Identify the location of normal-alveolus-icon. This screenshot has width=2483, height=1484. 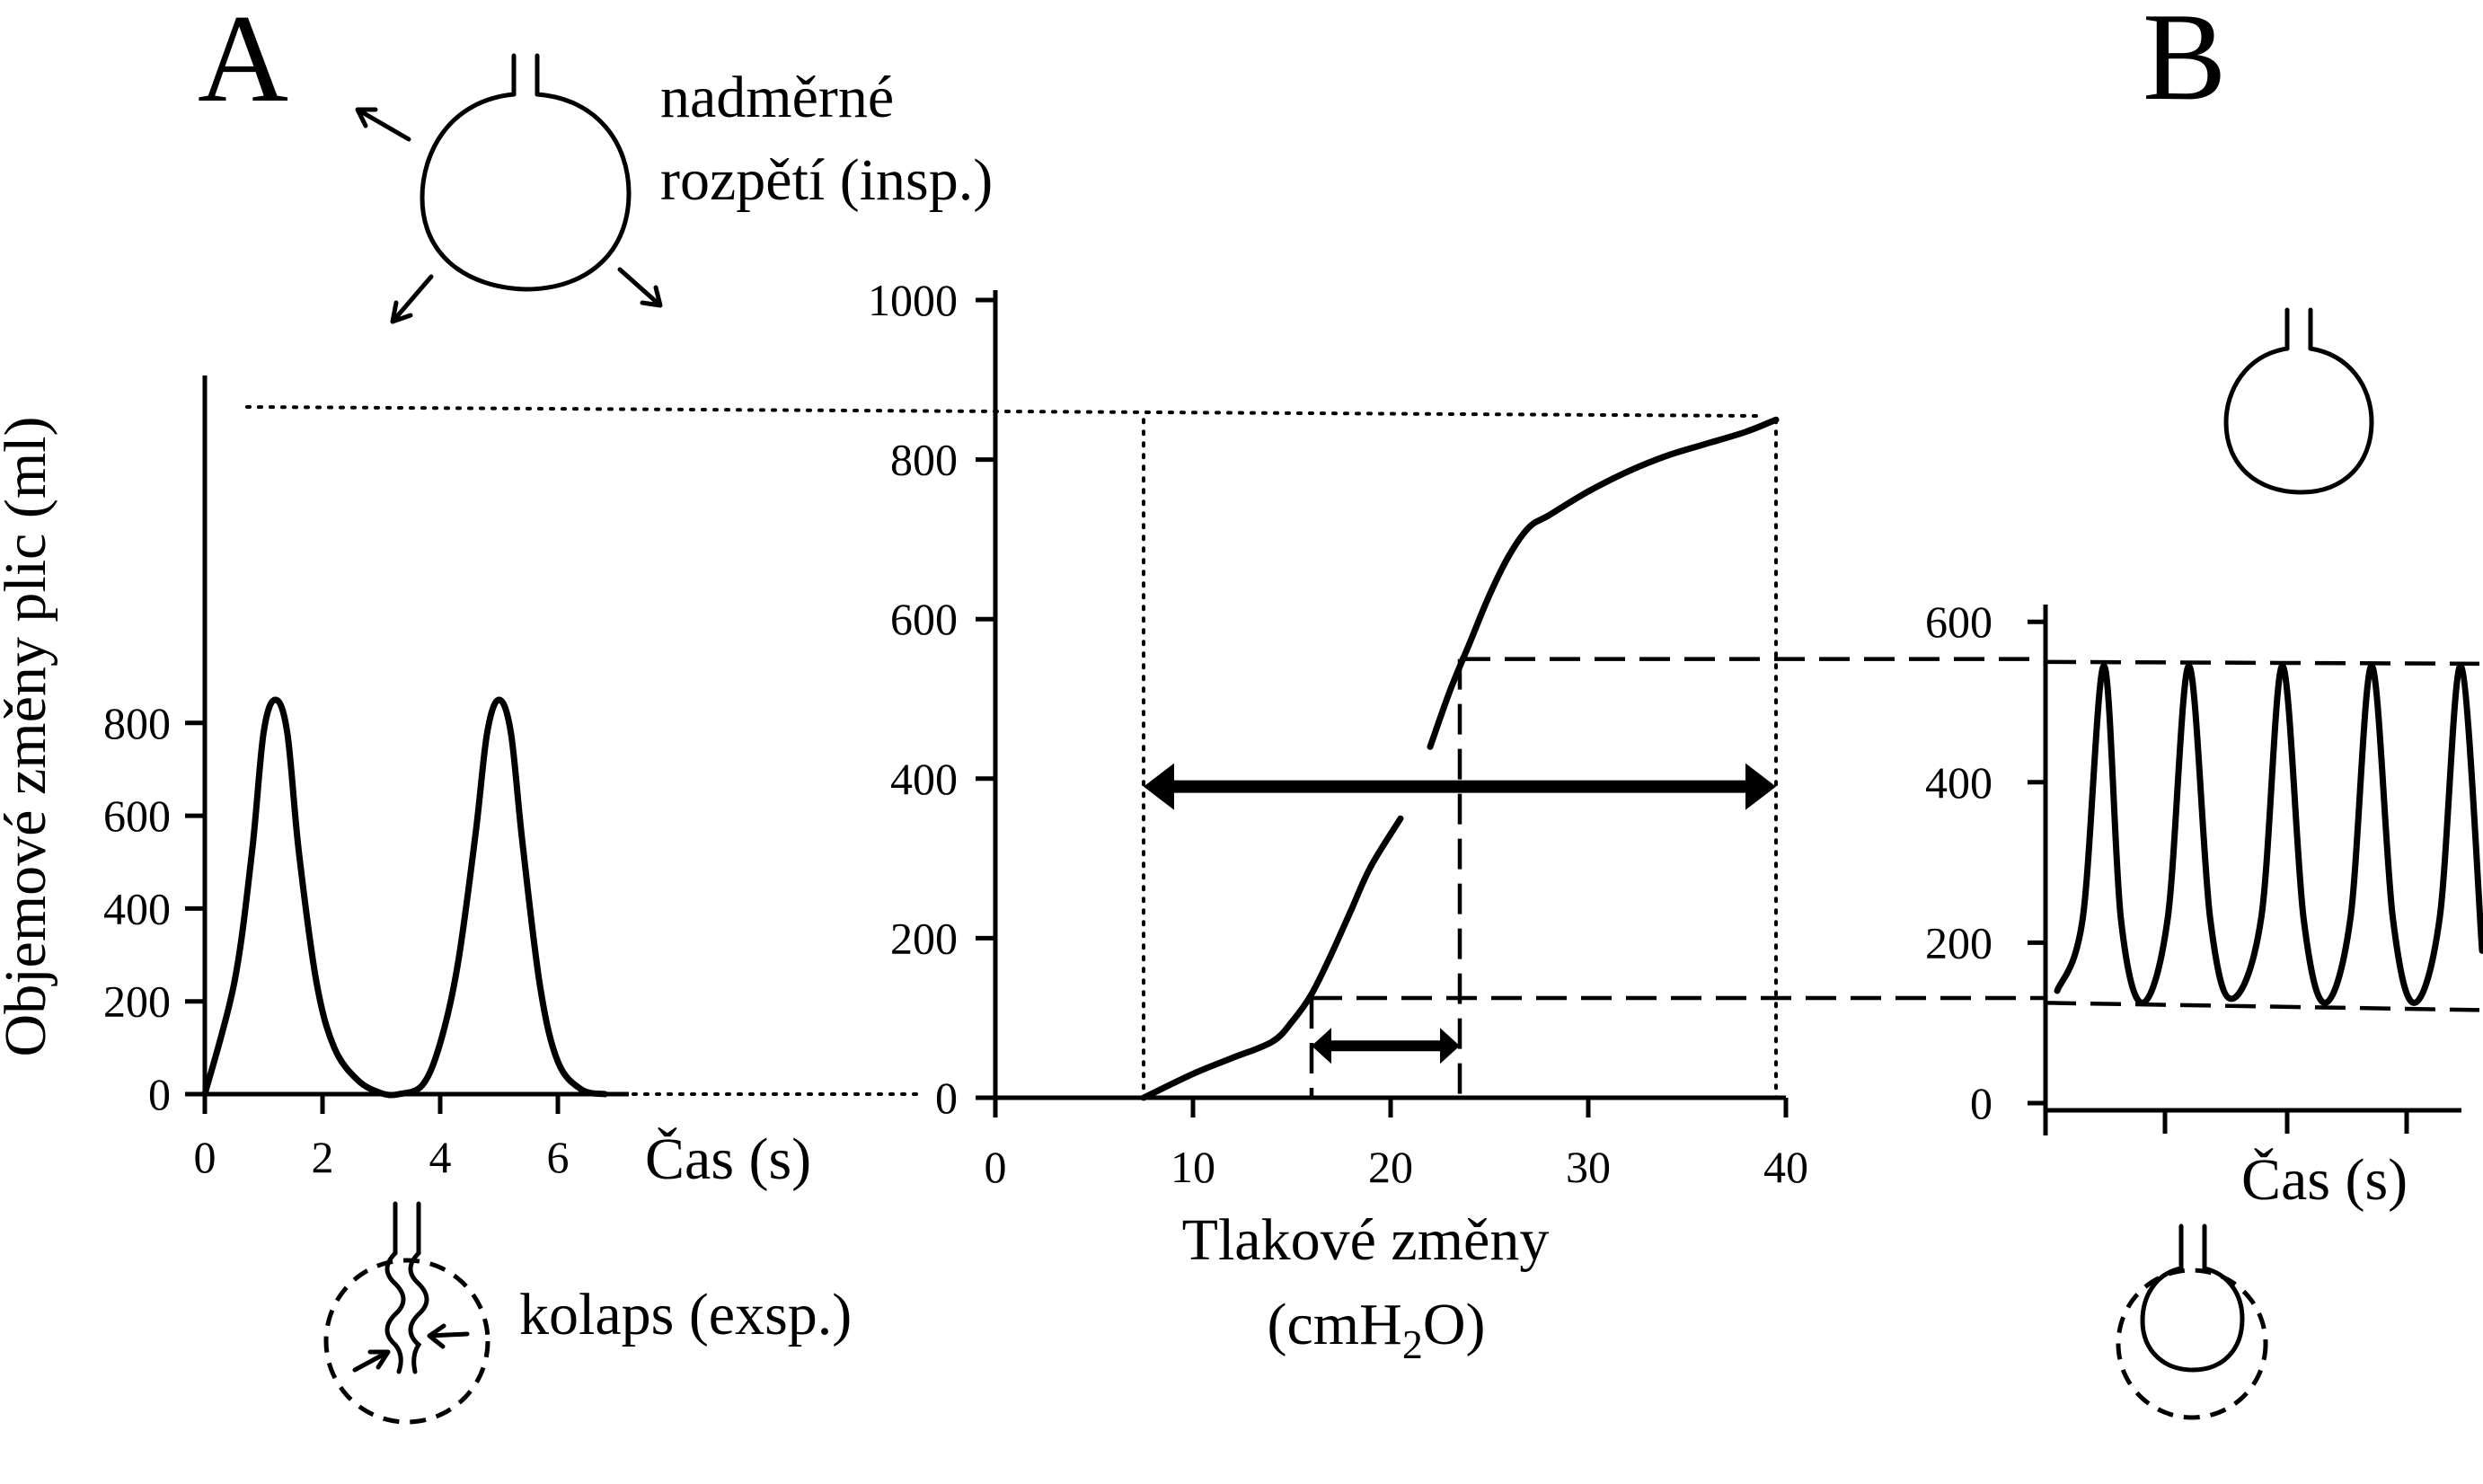
(2298, 401).